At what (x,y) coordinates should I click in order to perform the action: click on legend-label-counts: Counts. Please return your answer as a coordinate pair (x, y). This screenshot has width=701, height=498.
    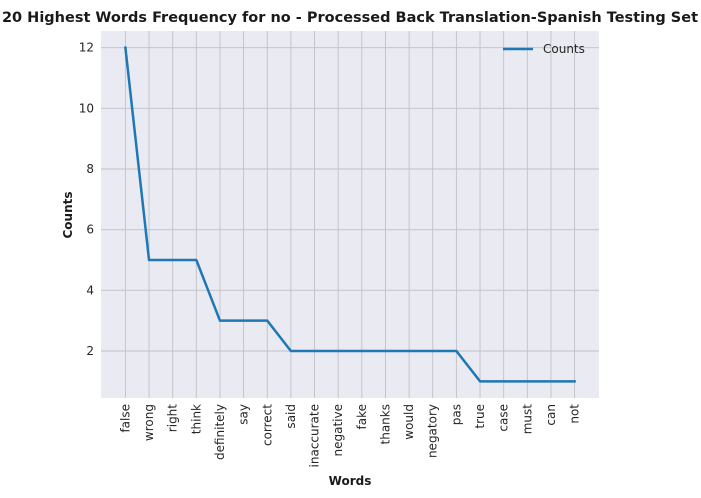
    Looking at the image, I should click on (564, 49).